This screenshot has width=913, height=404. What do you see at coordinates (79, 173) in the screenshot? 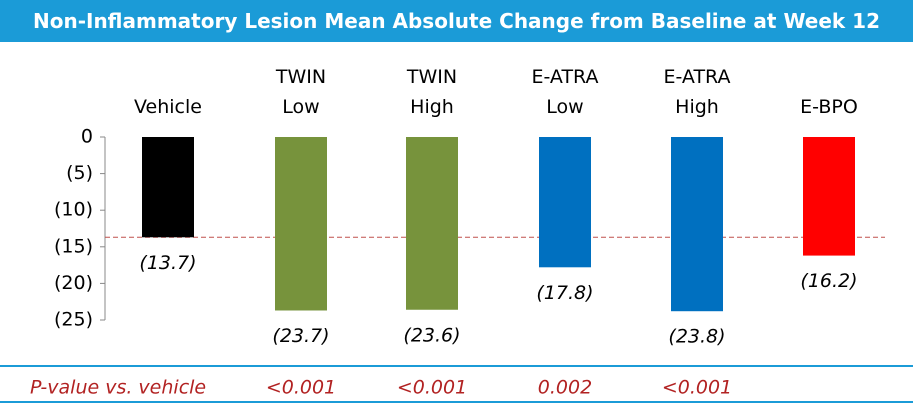
I see `y-tick-label: (5)` at bounding box center [79, 173].